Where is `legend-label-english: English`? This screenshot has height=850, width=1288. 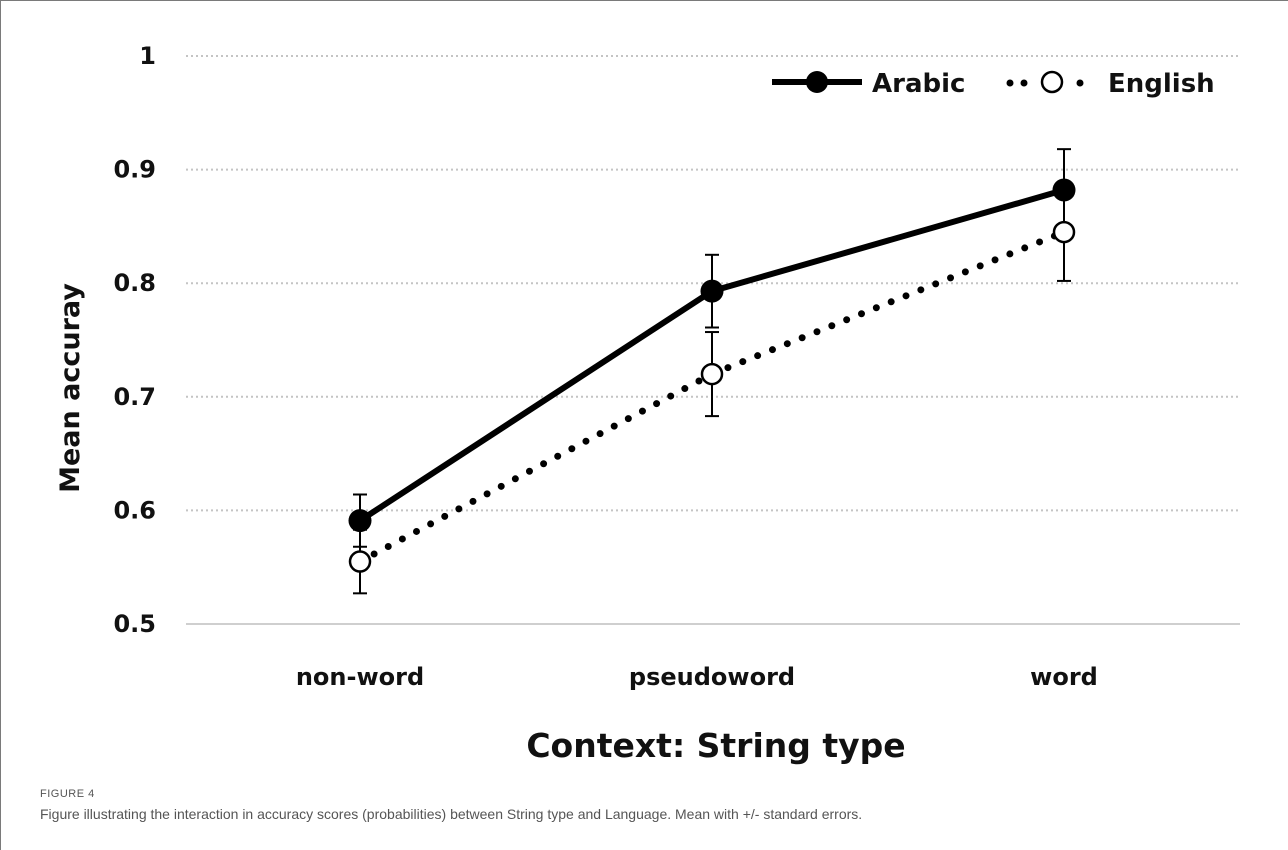
legend-label-english: English is located at coordinates (1161, 84).